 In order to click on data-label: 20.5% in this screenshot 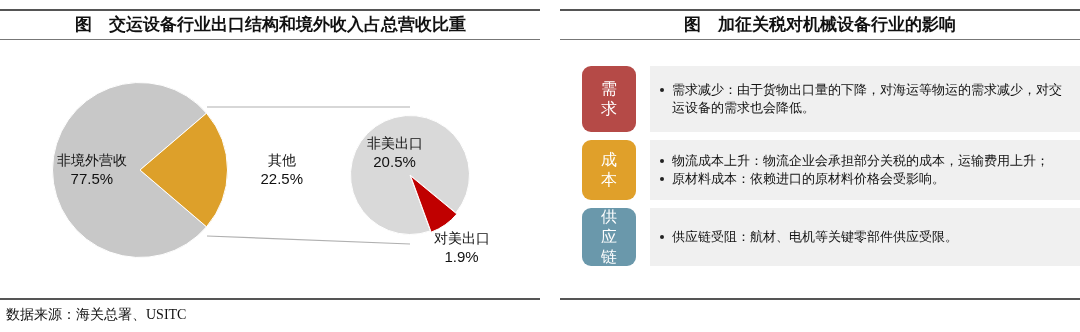, I will do `click(394, 162)`.